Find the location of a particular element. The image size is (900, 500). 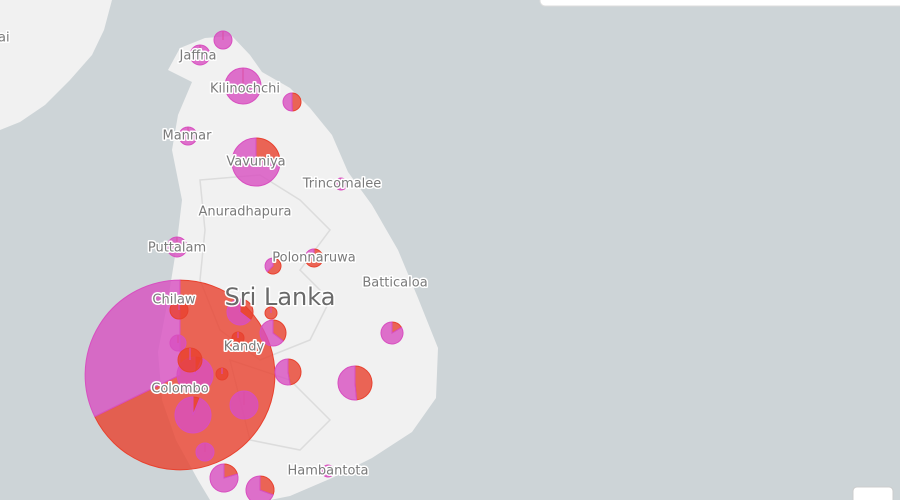

place-label: Batticaloa is located at coordinates (394, 283).